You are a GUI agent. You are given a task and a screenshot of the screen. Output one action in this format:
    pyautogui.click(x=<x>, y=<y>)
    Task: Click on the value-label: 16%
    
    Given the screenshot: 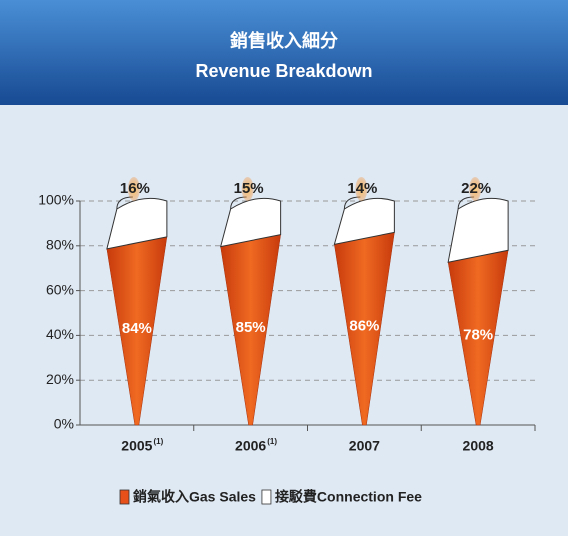 What is the action you would take?
    pyautogui.click(x=135, y=188)
    